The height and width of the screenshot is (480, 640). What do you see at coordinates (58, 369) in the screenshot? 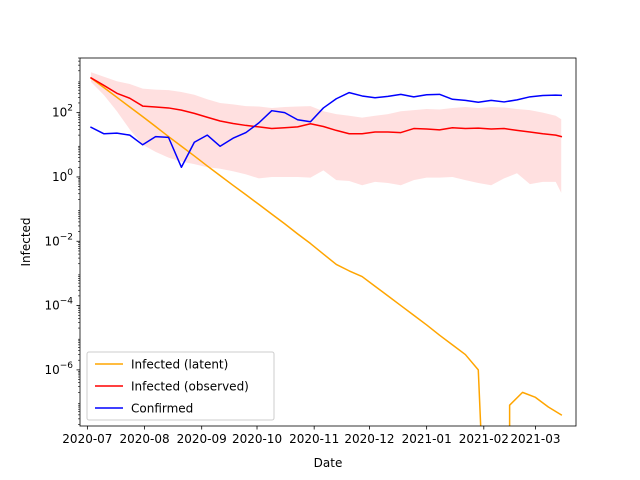
I see `y-tick-label: 10⁻⁶` at bounding box center [58, 369].